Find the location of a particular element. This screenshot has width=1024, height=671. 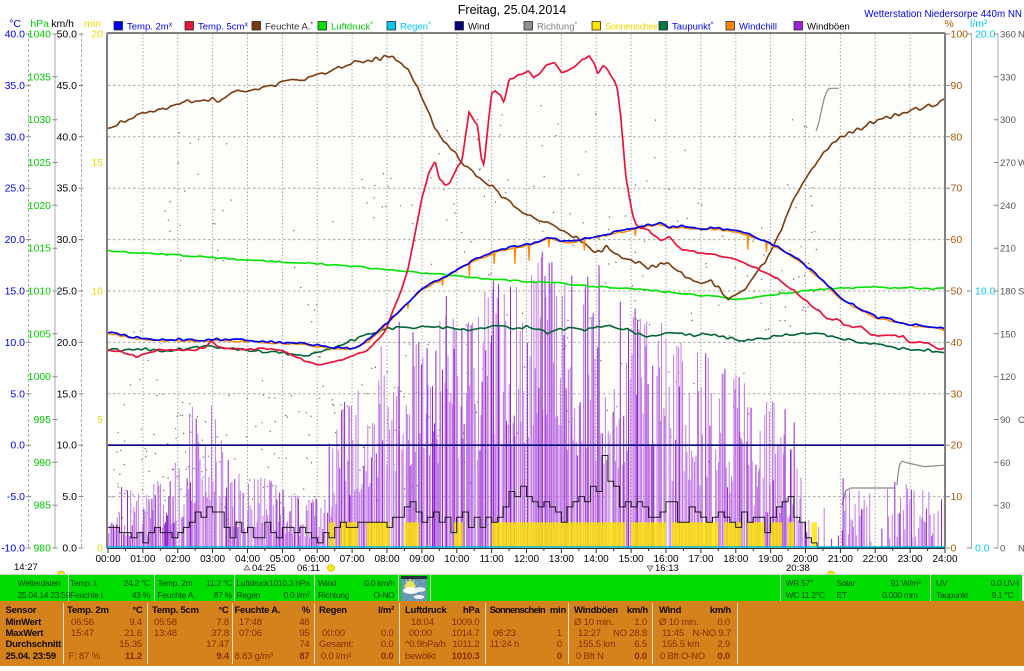

svg-text: Regen* is located at coordinates (415, 27).